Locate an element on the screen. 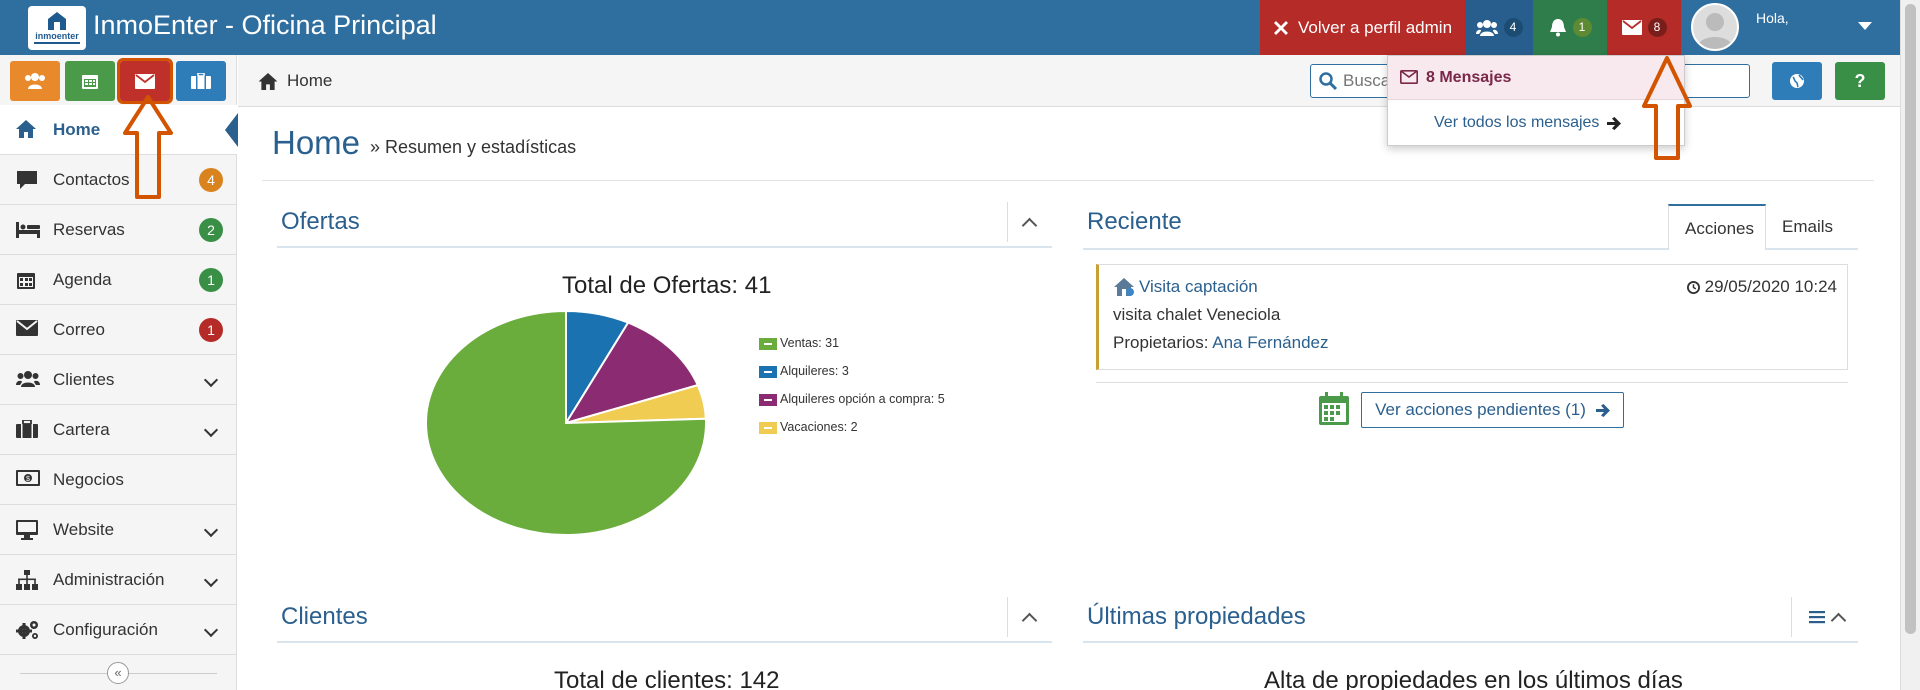  sidebar-item-agenda: Agenda 1 is located at coordinates (118, 280).